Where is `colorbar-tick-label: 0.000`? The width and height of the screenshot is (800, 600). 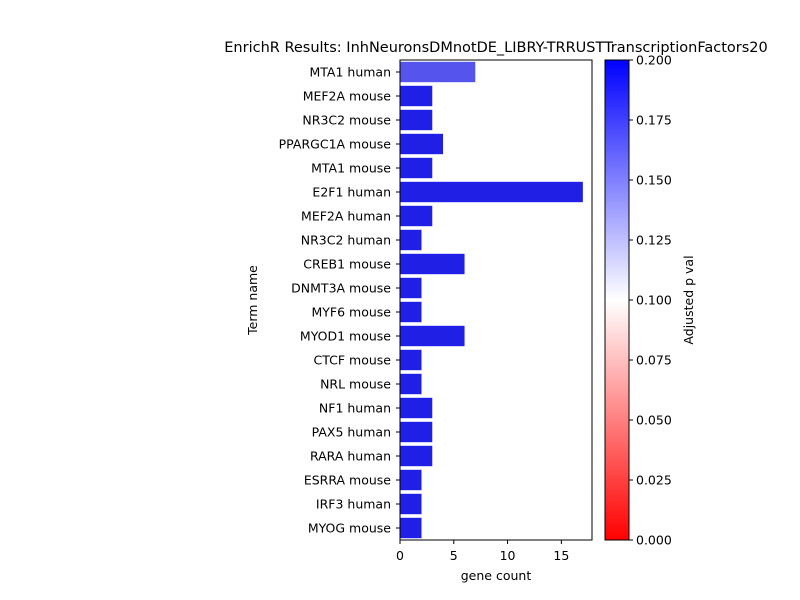 colorbar-tick-label: 0.000 is located at coordinates (654, 540).